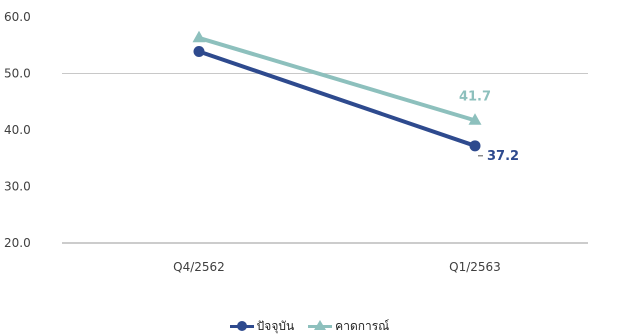 Image resolution: width=619 pixels, height=336 pixels. What do you see at coordinates (241, 326) in the screenshot?
I see `legend-swatch-current` at bounding box center [241, 326].